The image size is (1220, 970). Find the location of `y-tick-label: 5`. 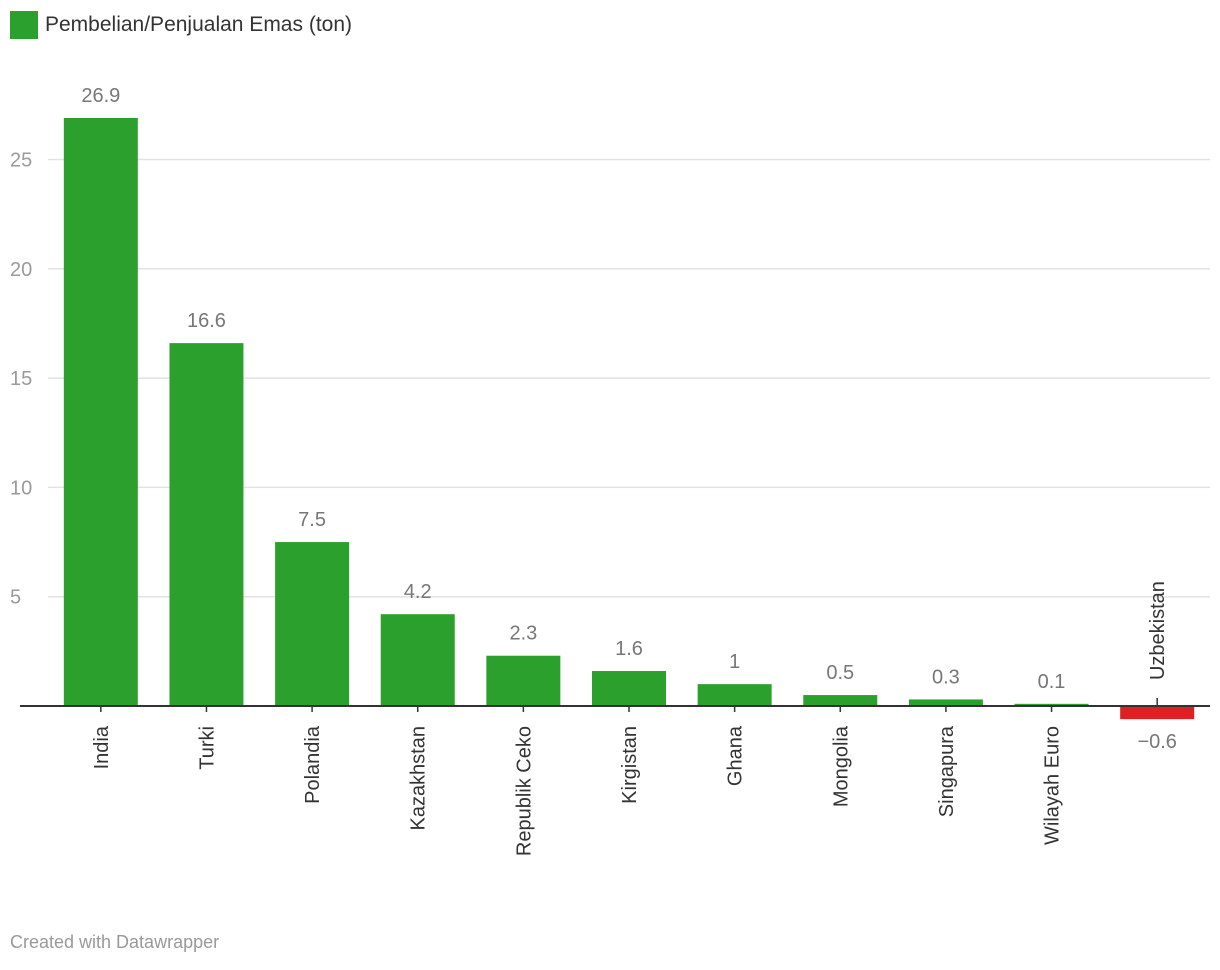

y-tick-label: 5 is located at coordinates (15, 598).